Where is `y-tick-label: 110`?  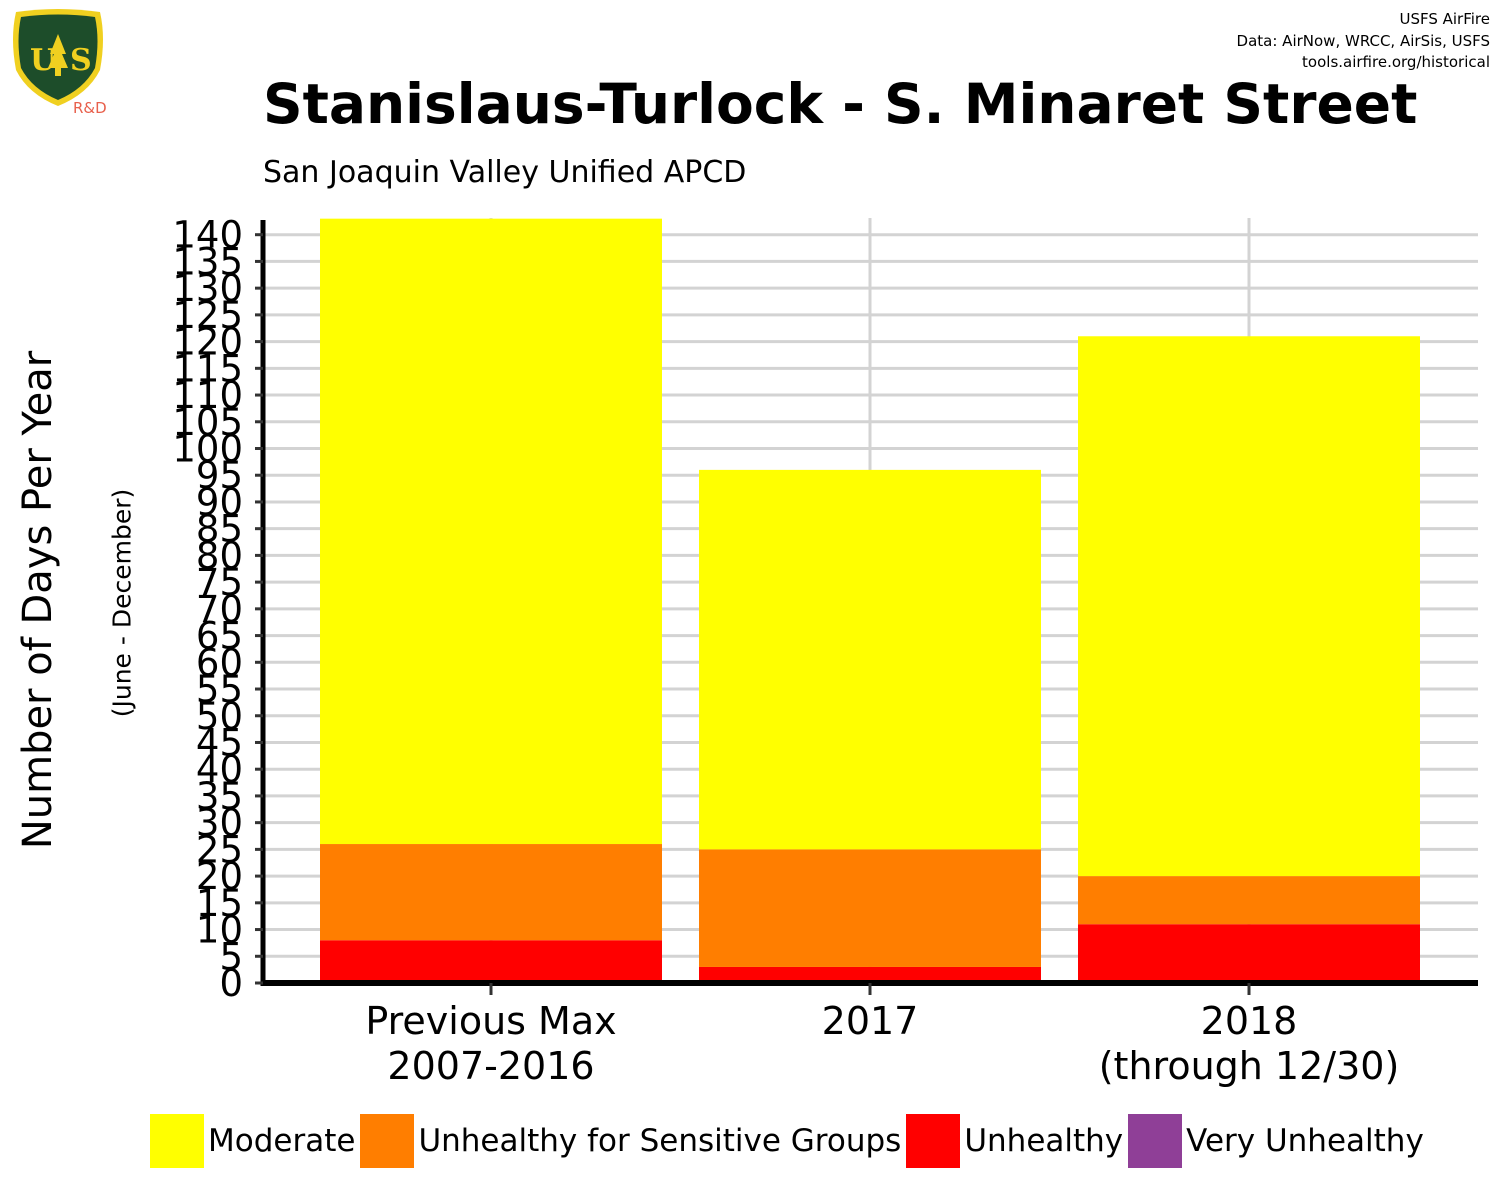
y-tick-label: 110 is located at coordinates (207, 395).